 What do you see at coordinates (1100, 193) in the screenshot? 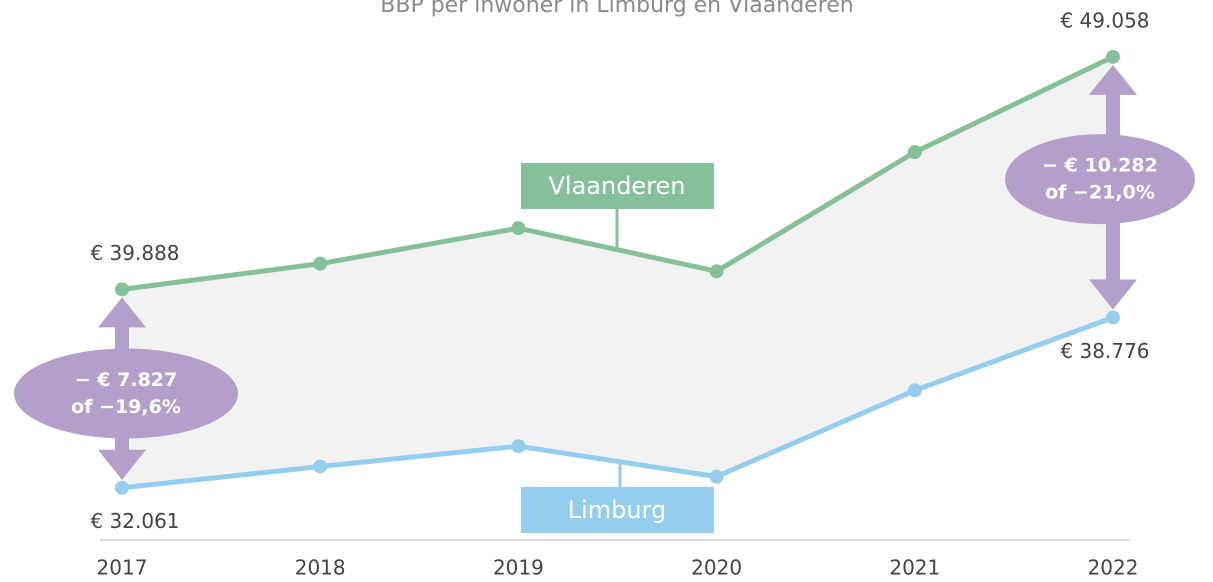
I see `annotation-text: of −21,0%` at bounding box center [1100, 193].